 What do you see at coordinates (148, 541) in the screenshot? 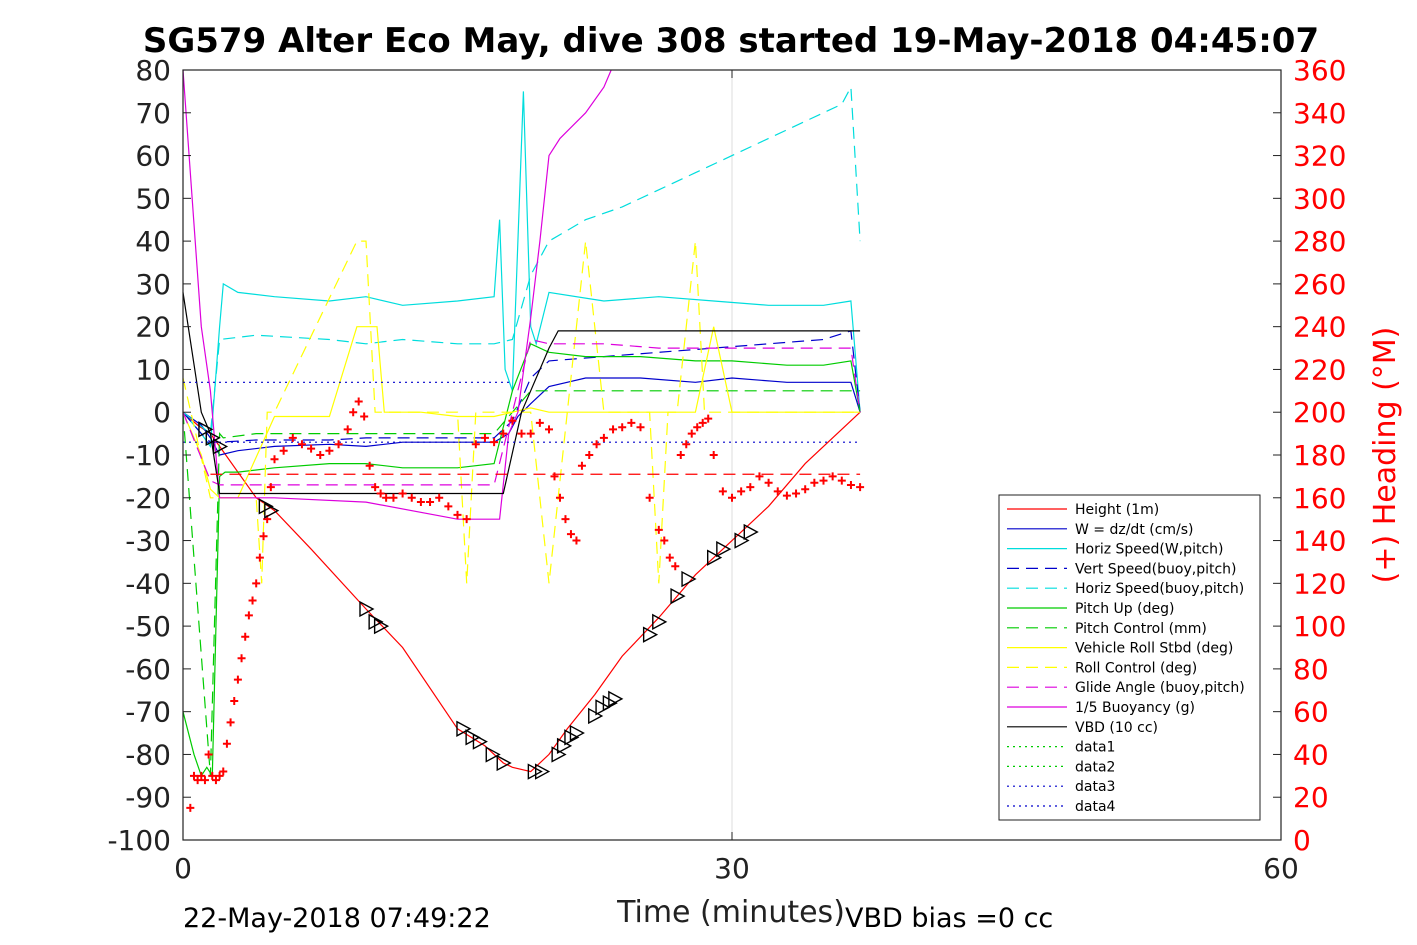
I see `left-tick-label: -30` at bounding box center [148, 541].